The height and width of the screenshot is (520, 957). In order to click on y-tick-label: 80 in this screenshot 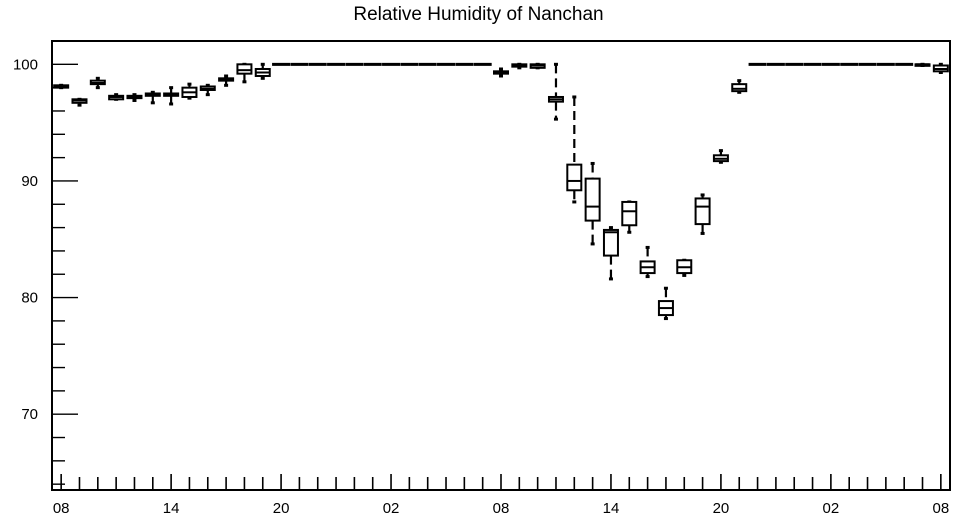, I will do `click(29, 298)`.